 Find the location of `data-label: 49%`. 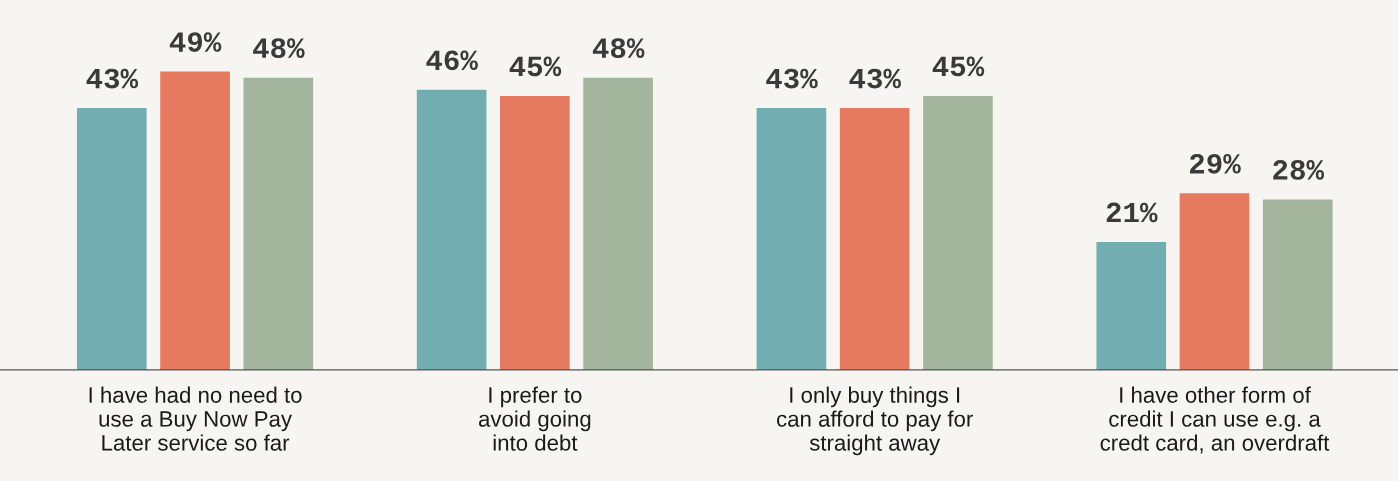

data-label: 49% is located at coordinates (195, 42).